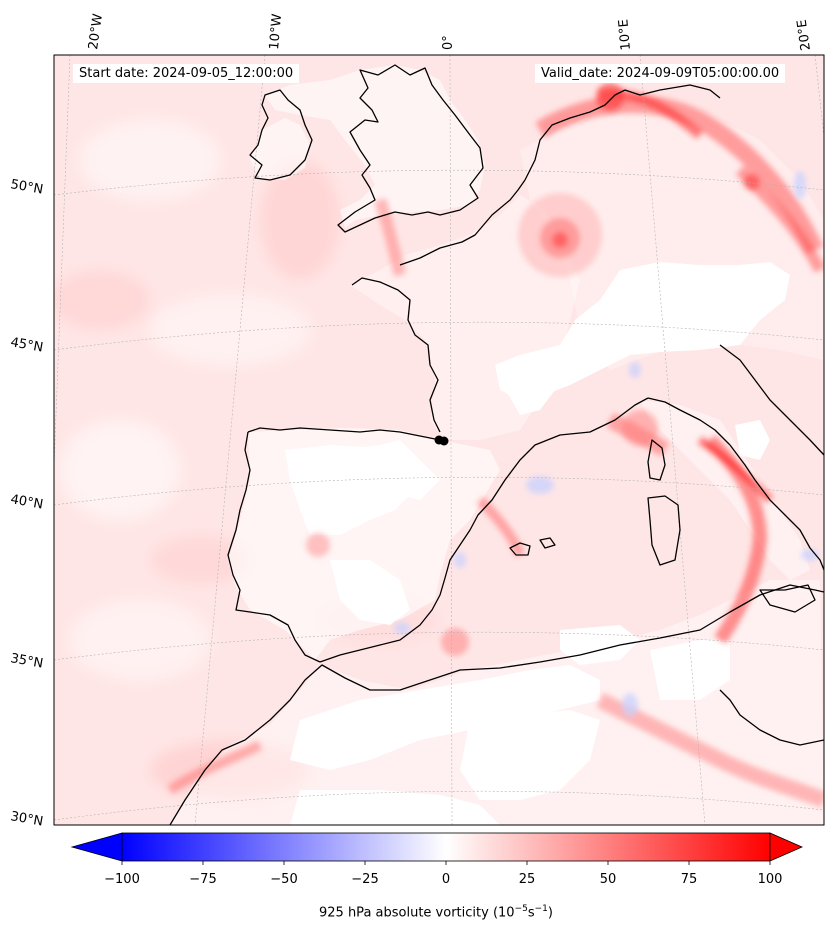 The image size is (832, 936). What do you see at coordinates (462, 222) in the screenshot?
I see `channel-coast` at bounding box center [462, 222].